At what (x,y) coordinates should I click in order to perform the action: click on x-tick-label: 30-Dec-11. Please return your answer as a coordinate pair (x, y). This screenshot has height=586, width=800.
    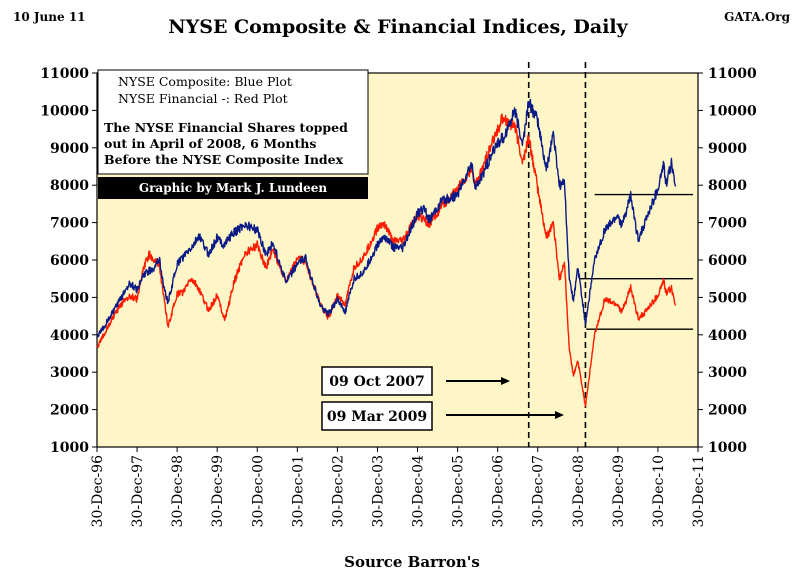
    Looking at the image, I should click on (699, 491).